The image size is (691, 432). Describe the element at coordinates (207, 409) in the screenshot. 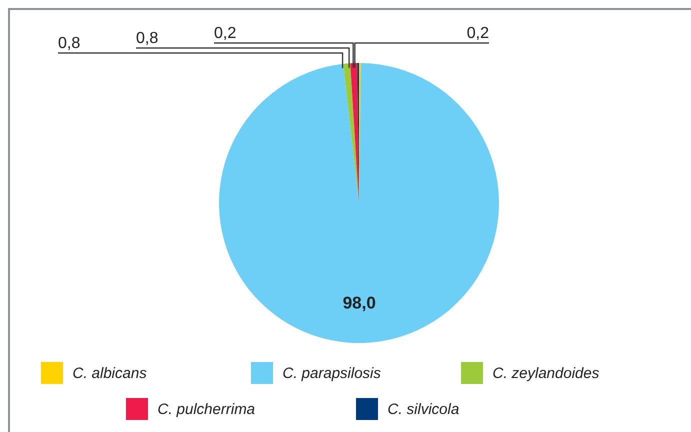

I see `legend-label: C. pulcherrima` at that location.